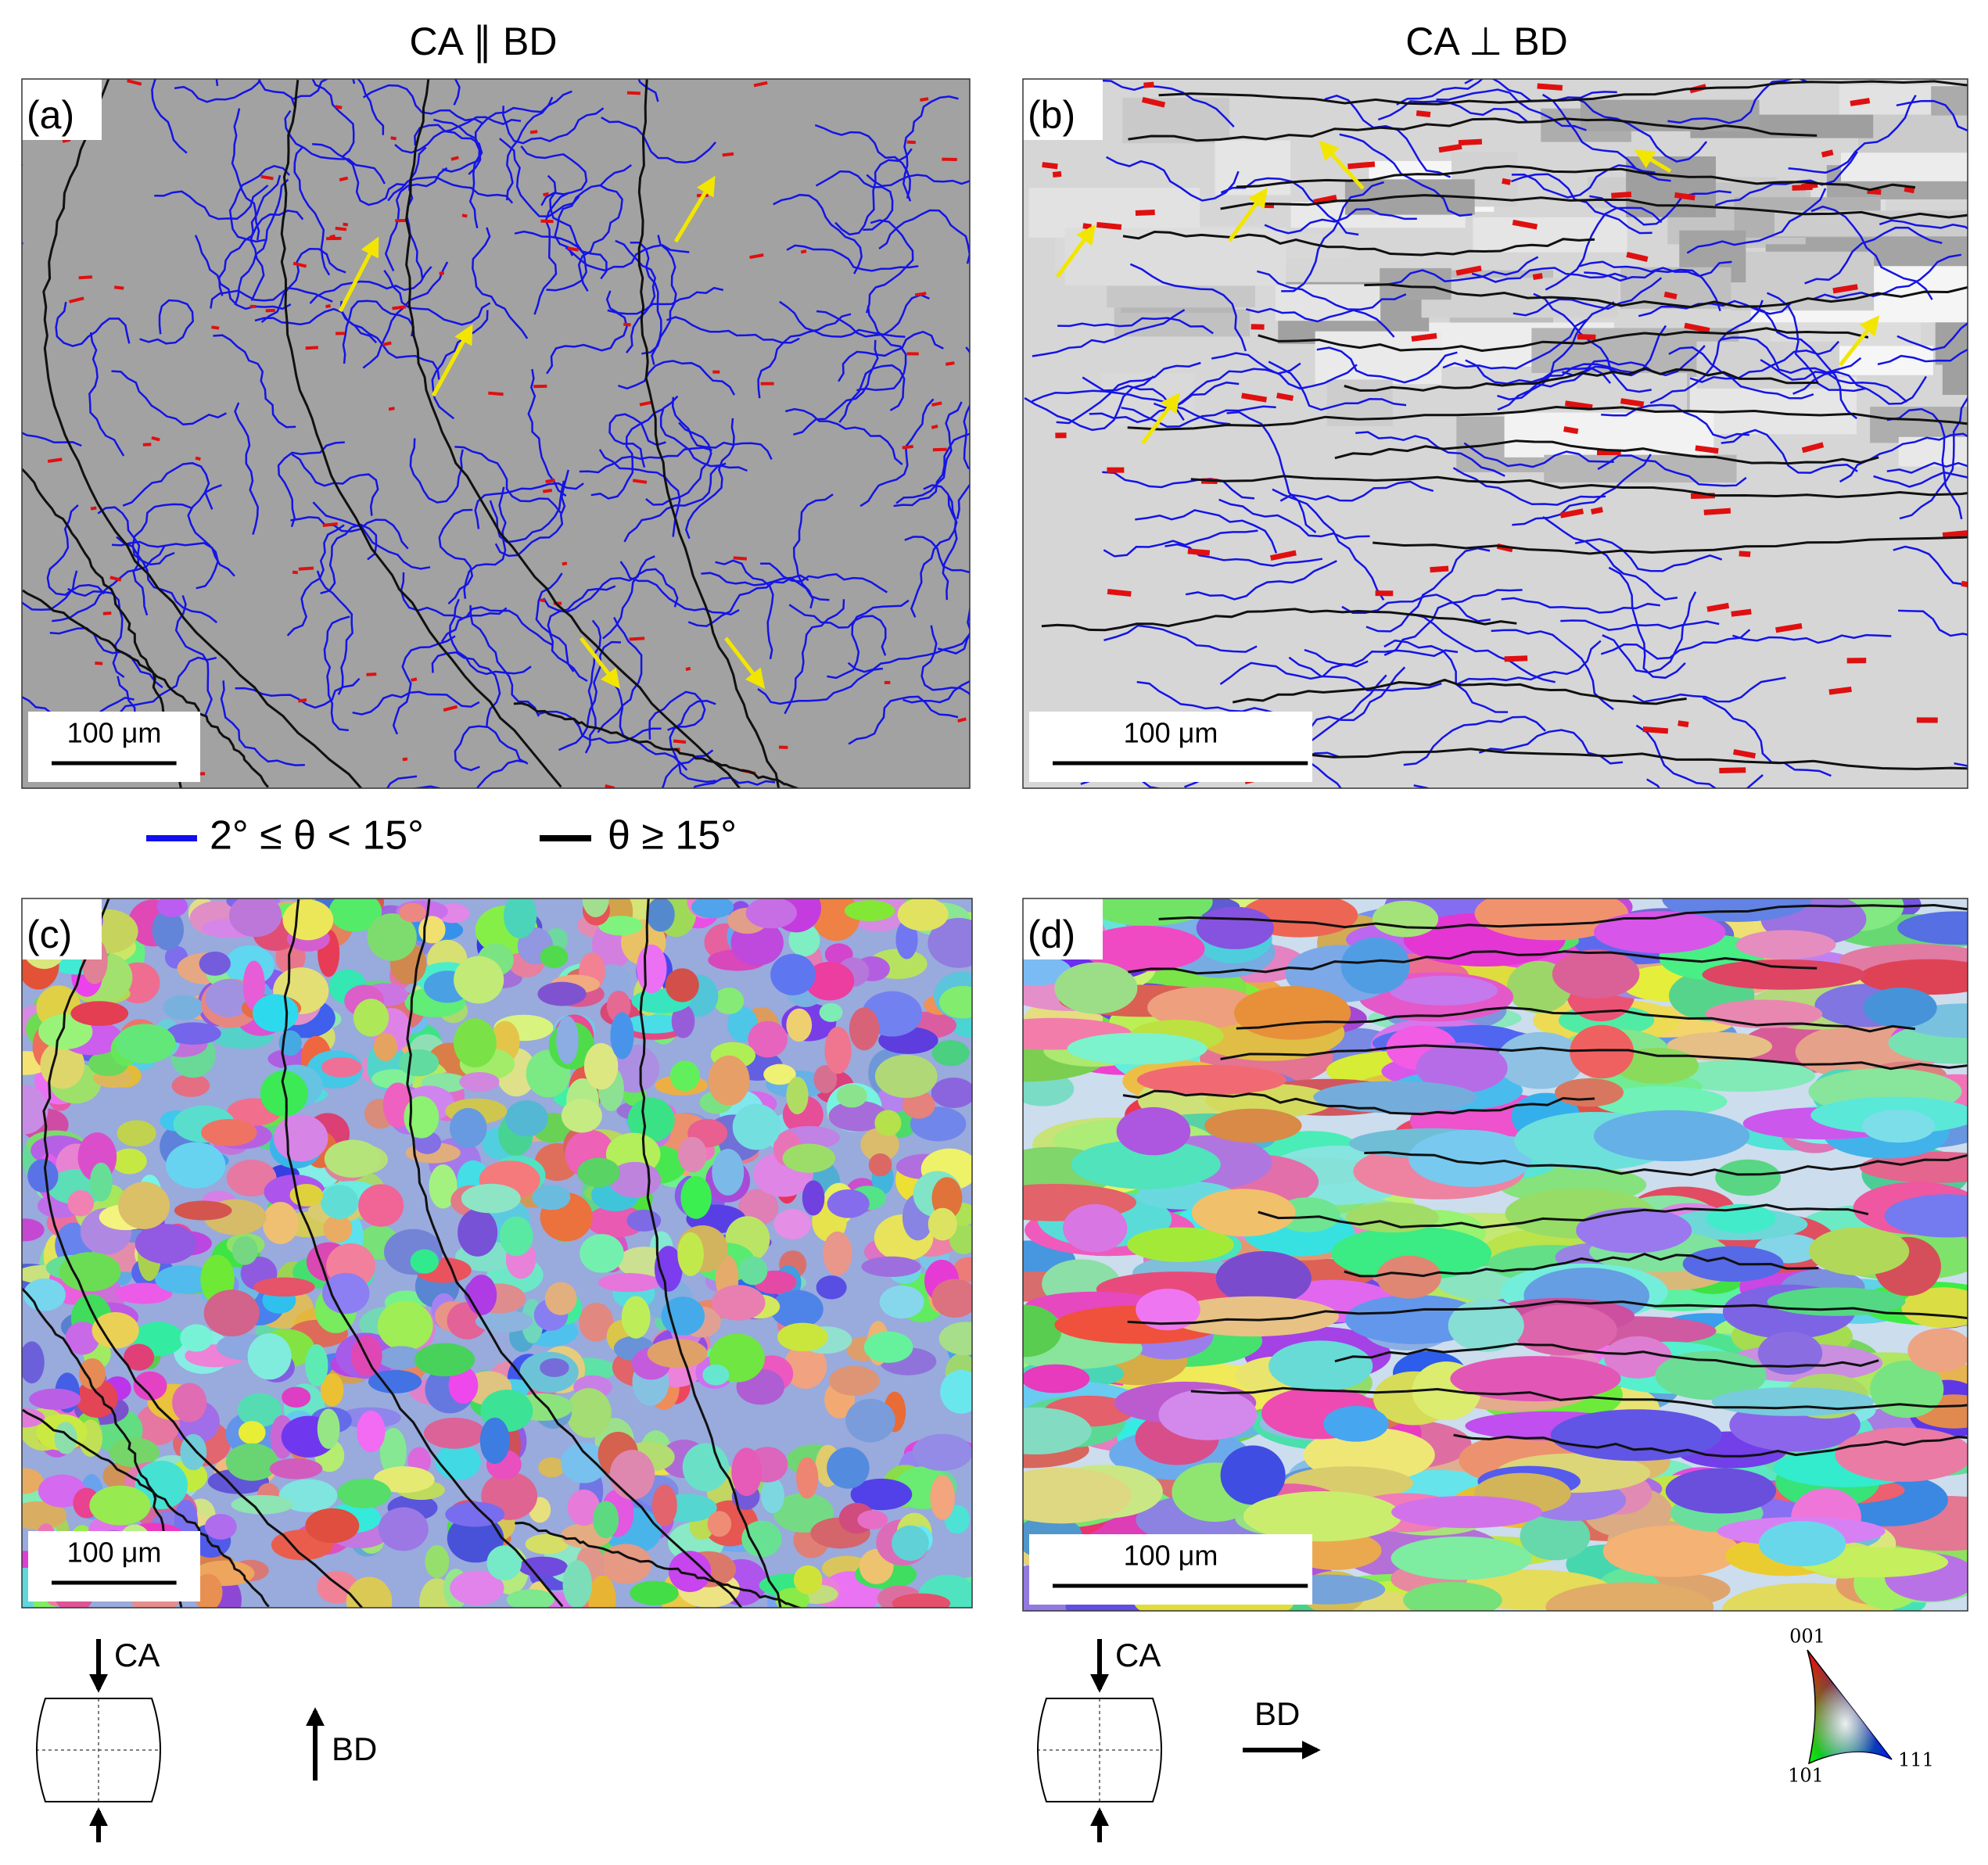 This screenshot has height=1865, width=1988. What do you see at coordinates (1179, 1740) in the screenshot?
I see `schematic` at bounding box center [1179, 1740].